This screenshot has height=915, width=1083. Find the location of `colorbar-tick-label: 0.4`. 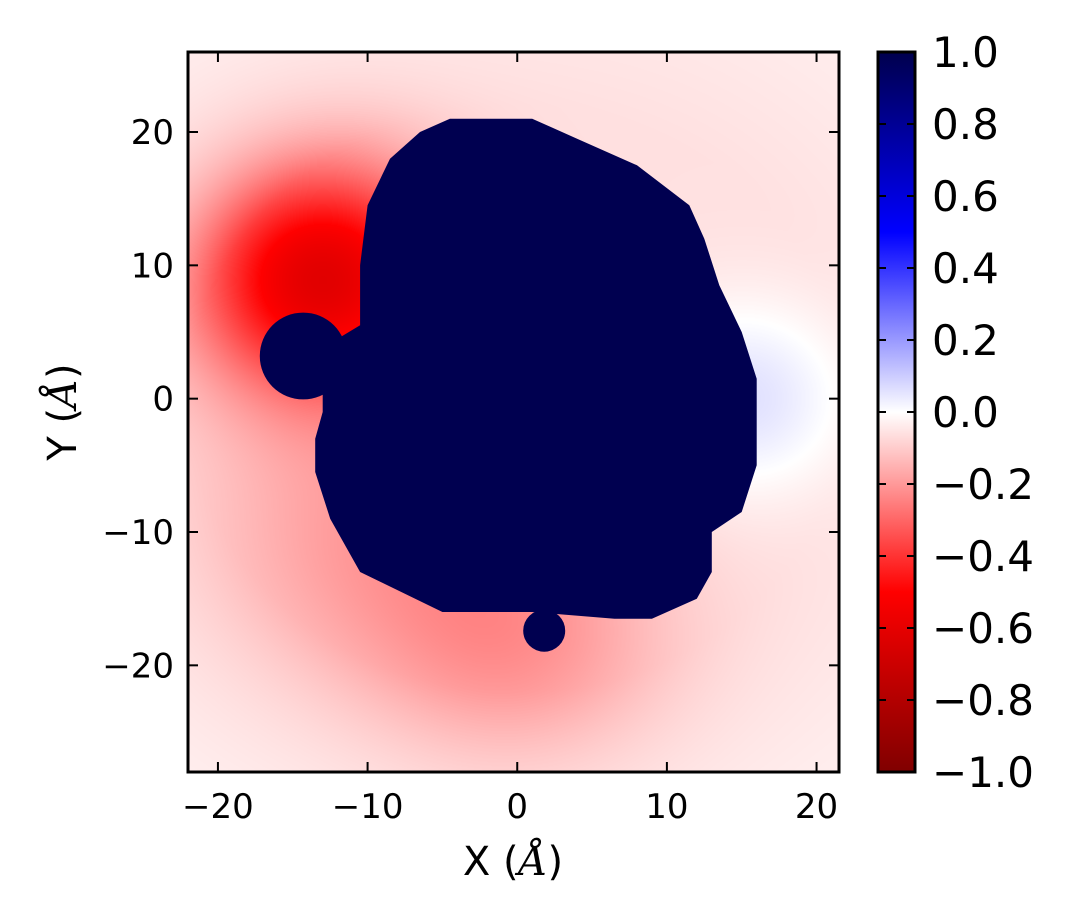

colorbar-tick-label: 0.4 is located at coordinates (965, 268).